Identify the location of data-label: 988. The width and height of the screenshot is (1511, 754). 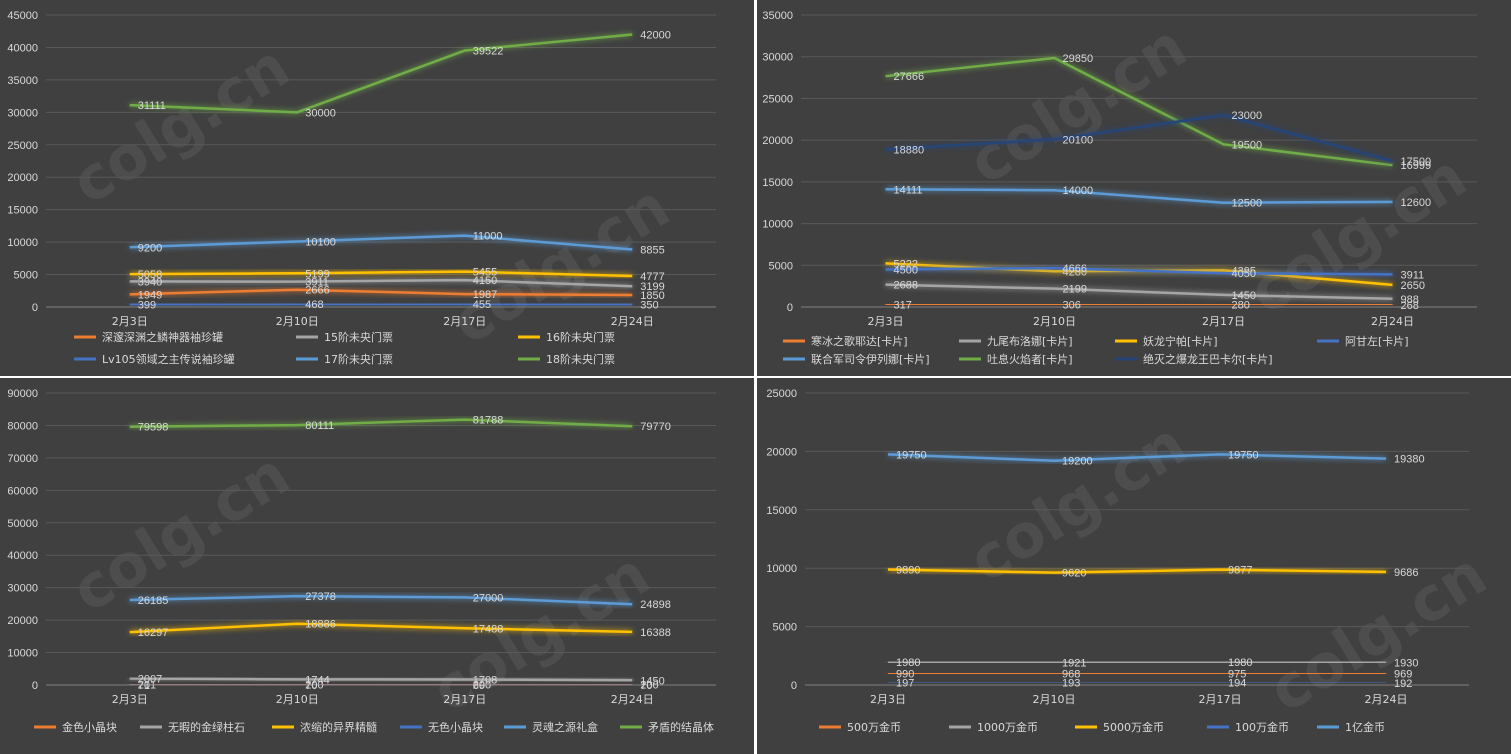
(1410, 300).